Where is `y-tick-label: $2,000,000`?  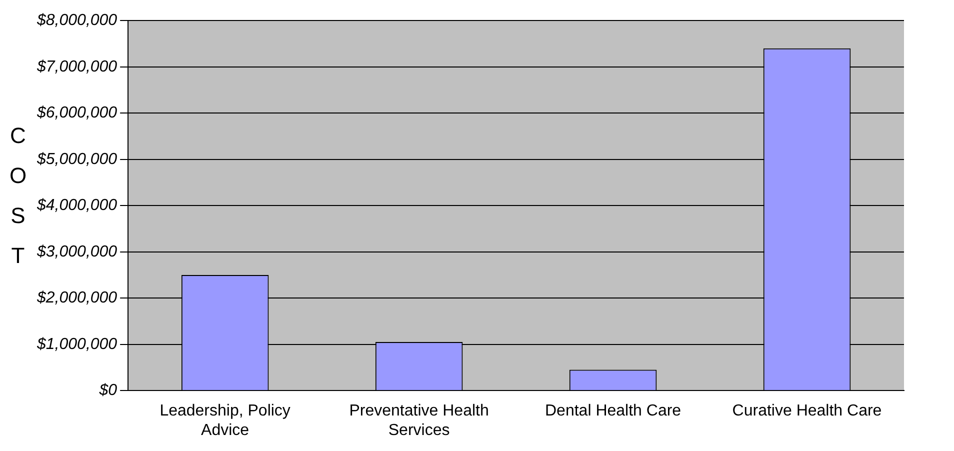 y-tick-label: $2,000,000 is located at coordinates (77, 298).